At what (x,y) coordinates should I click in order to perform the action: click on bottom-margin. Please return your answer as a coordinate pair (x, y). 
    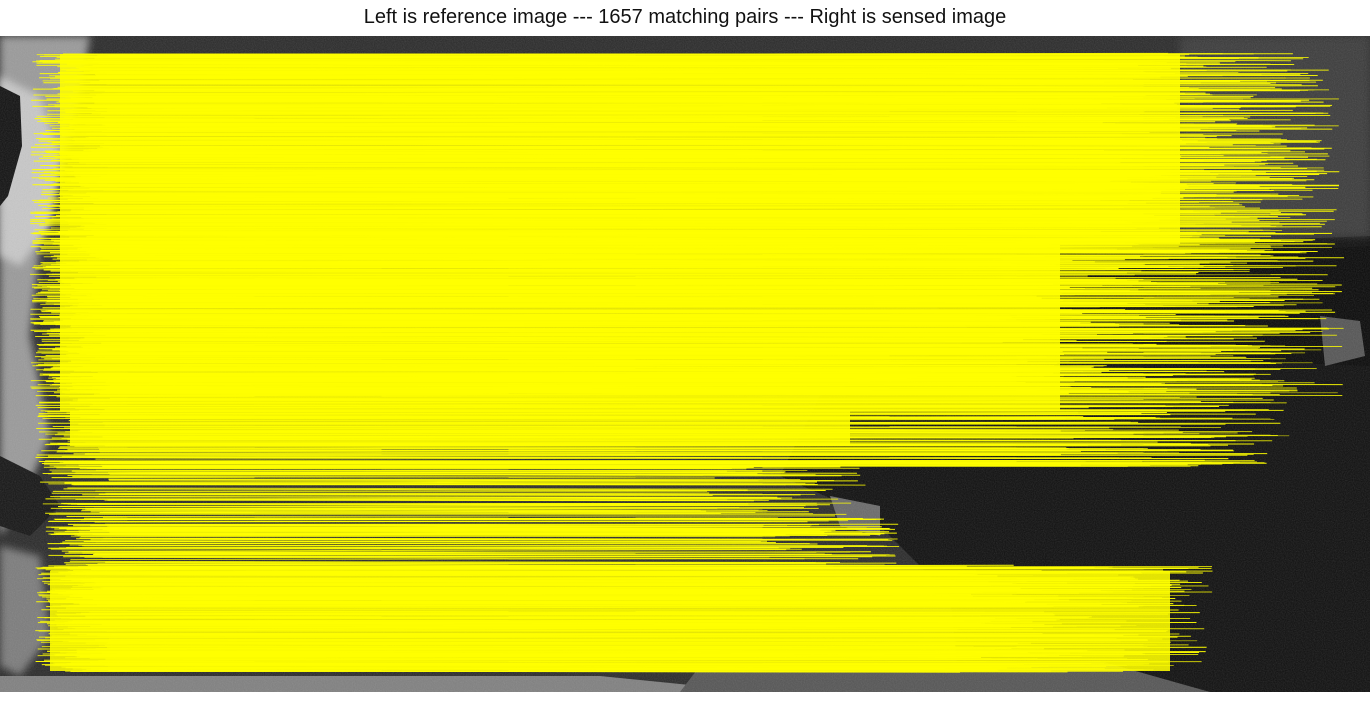
    Looking at the image, I should click on (685, 709).